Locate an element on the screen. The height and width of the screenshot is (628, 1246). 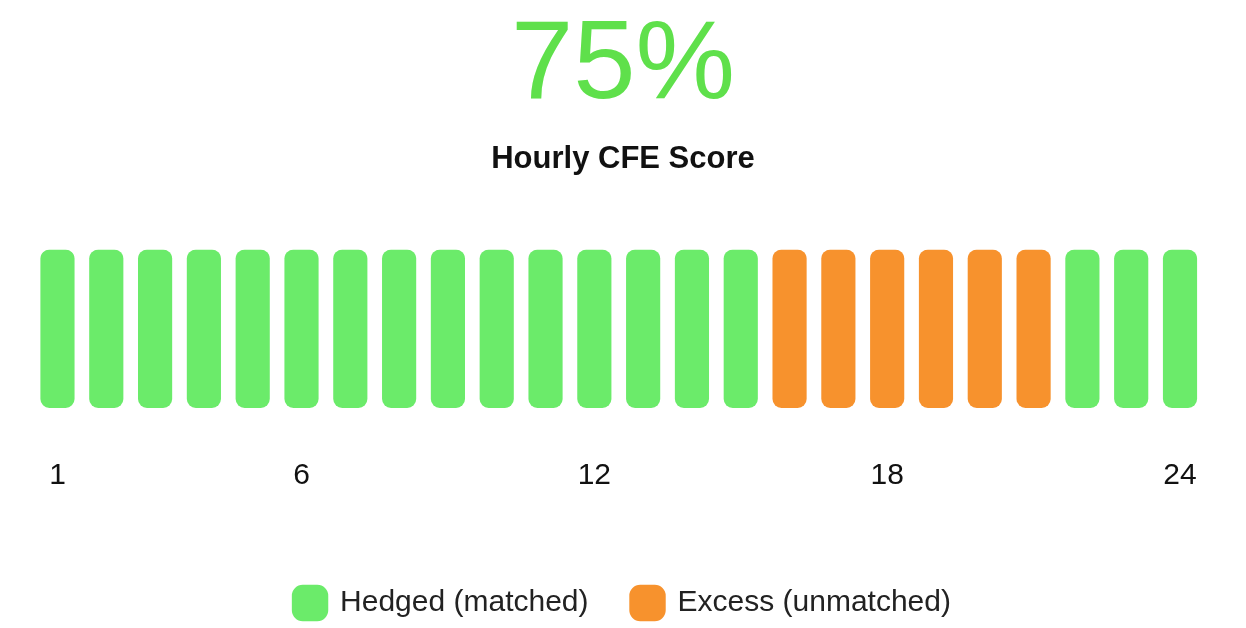
legend-label: Excess (unmatched) is located at coordinates (814, 601).